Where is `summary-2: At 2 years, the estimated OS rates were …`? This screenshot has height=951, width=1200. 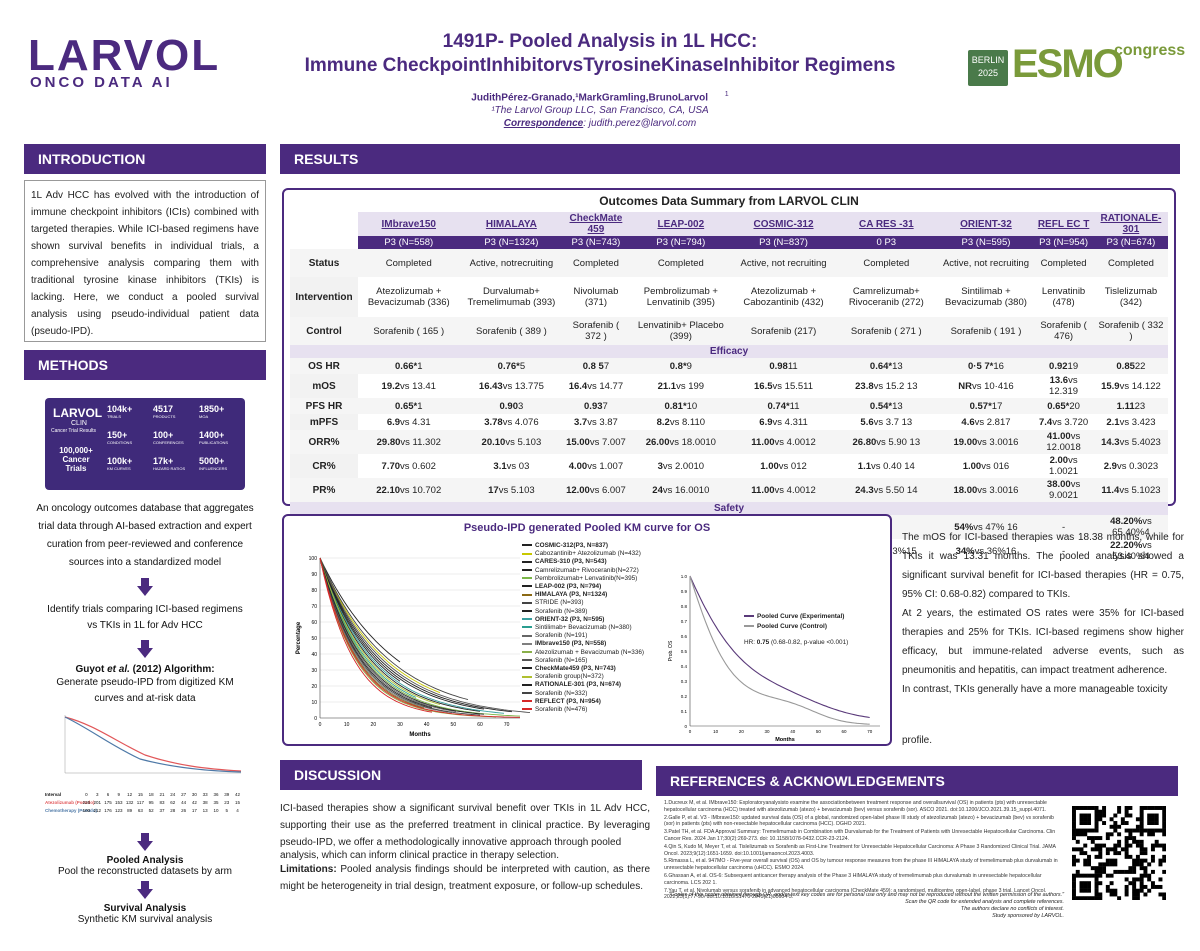
summary-2: At 2 years, the estimated OS rates were … is located at coordinates (1043, 642).